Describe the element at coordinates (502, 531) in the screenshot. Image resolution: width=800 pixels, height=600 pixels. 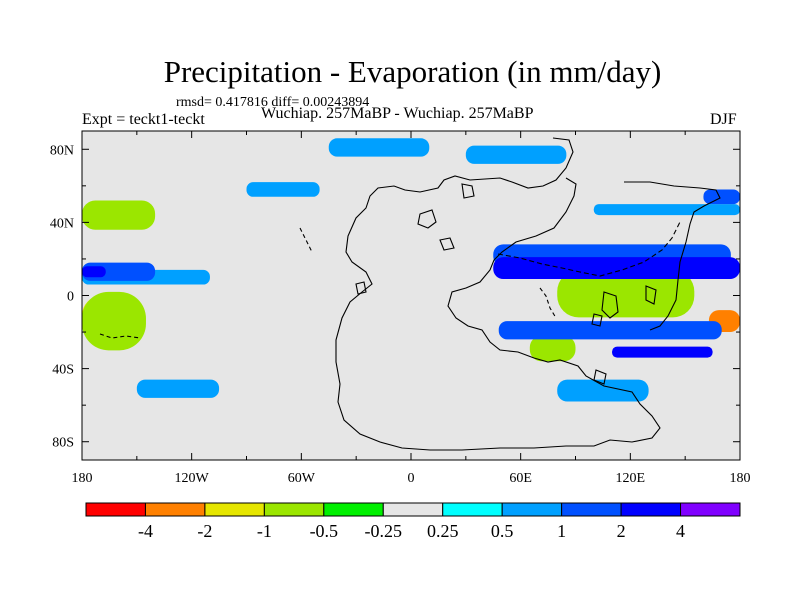
I see `colorbar-label: 0.5` at that location.